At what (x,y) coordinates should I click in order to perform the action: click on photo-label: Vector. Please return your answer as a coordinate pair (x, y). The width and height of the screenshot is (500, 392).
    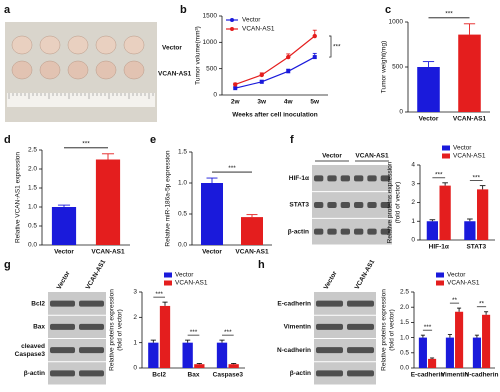
    Looking at the image, I should click on (172, 48).